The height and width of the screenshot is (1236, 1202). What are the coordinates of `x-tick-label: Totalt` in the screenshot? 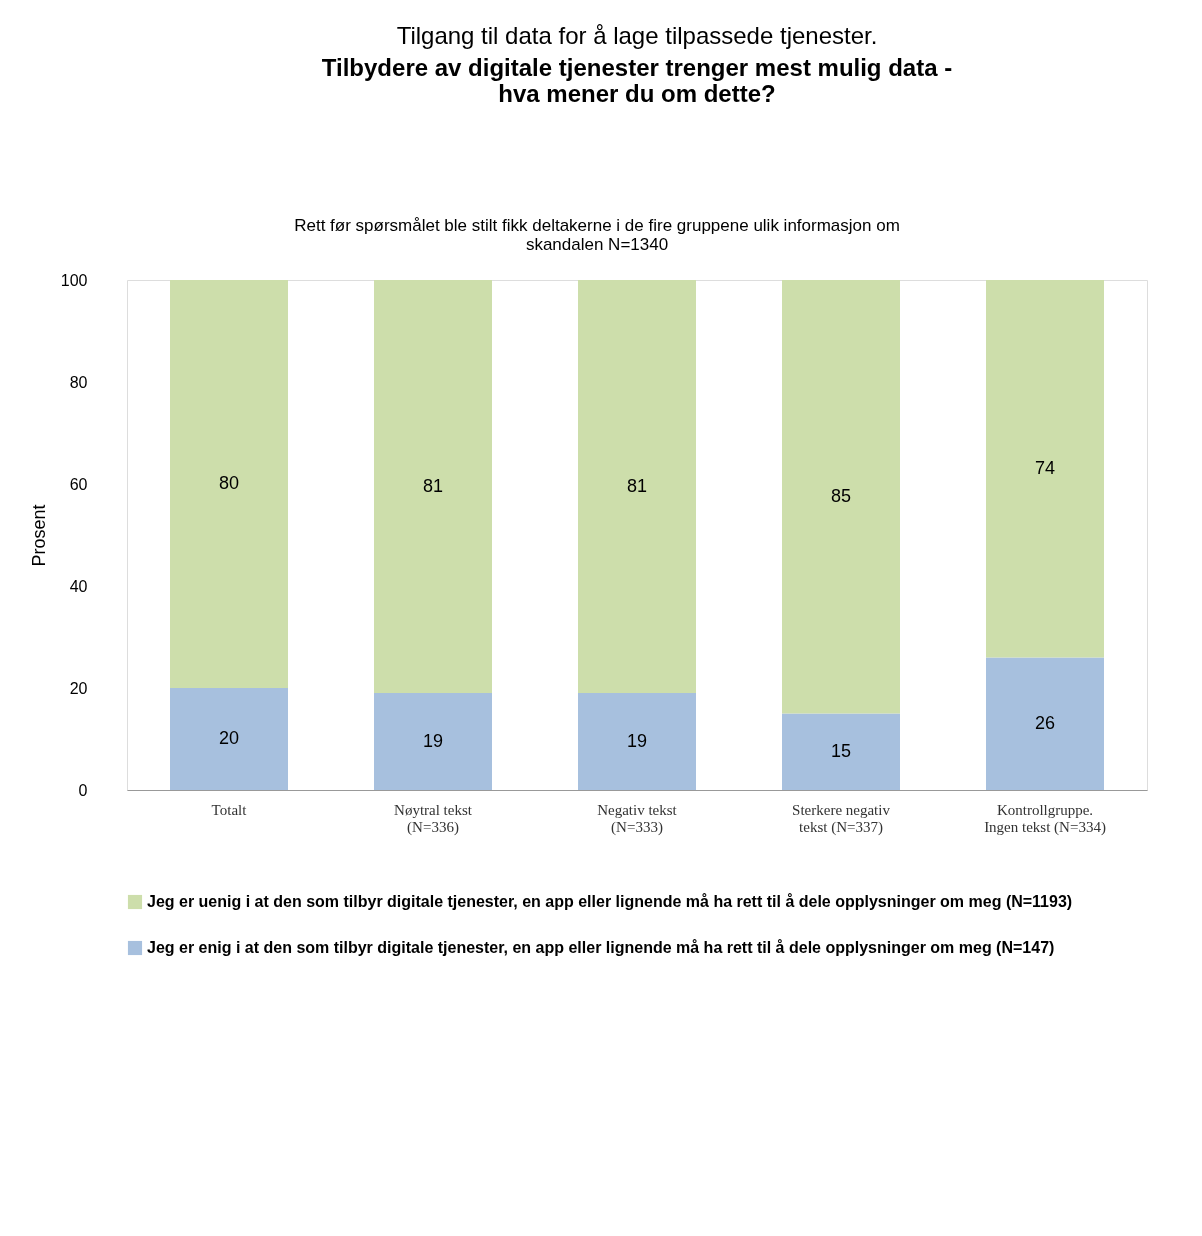 It's located at (229, 809).